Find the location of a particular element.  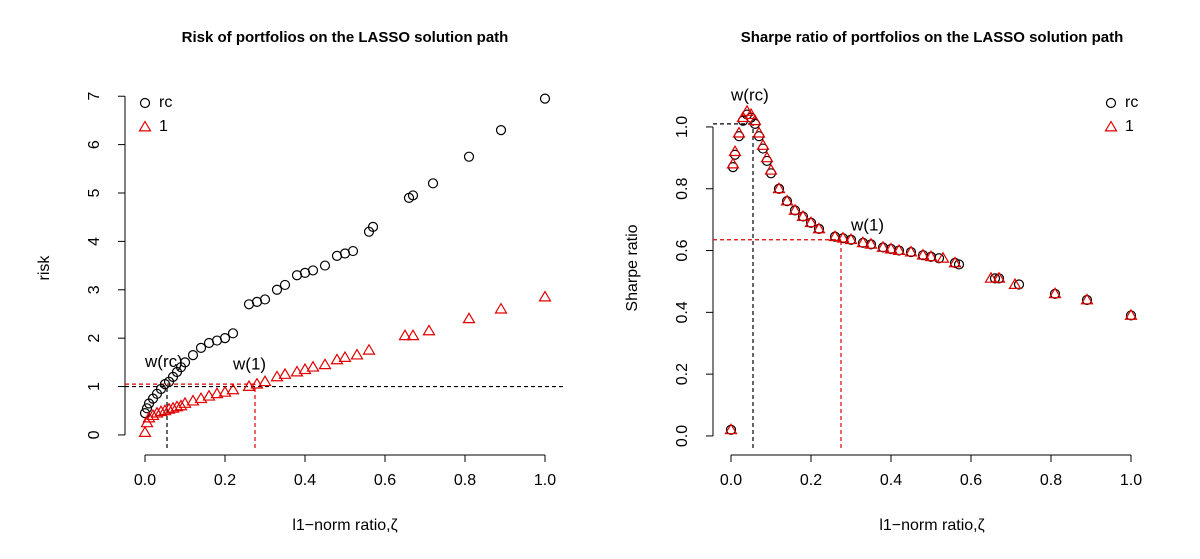

y-tick-label: 6 is located at coordinates (94, 144).